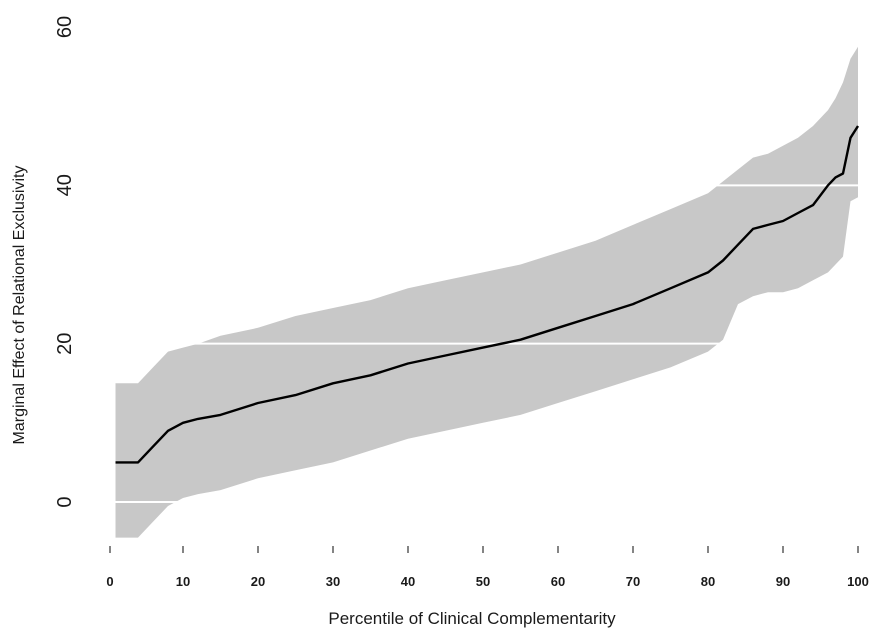 The image size is (873, 629). Describe the element at coordinates (472, 618) in the screenshot. I see `x-axis-title: Percentile of Clinical Complementarity` at that location.